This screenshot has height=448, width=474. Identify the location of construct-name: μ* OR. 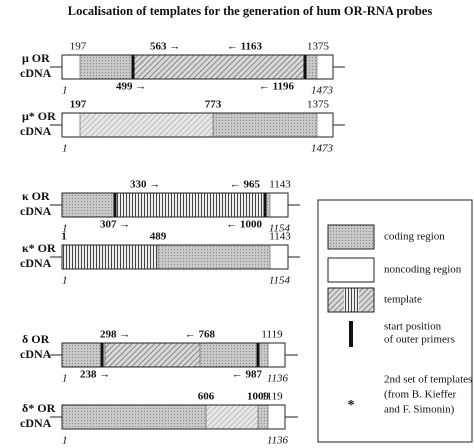
(39, 116).